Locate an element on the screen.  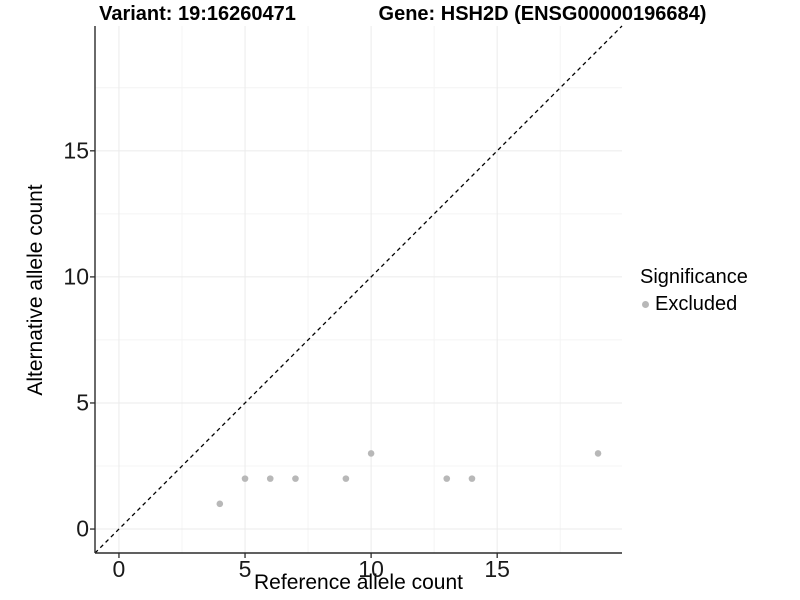
y-tick-label: 10 is located at coordinates (76, 276).